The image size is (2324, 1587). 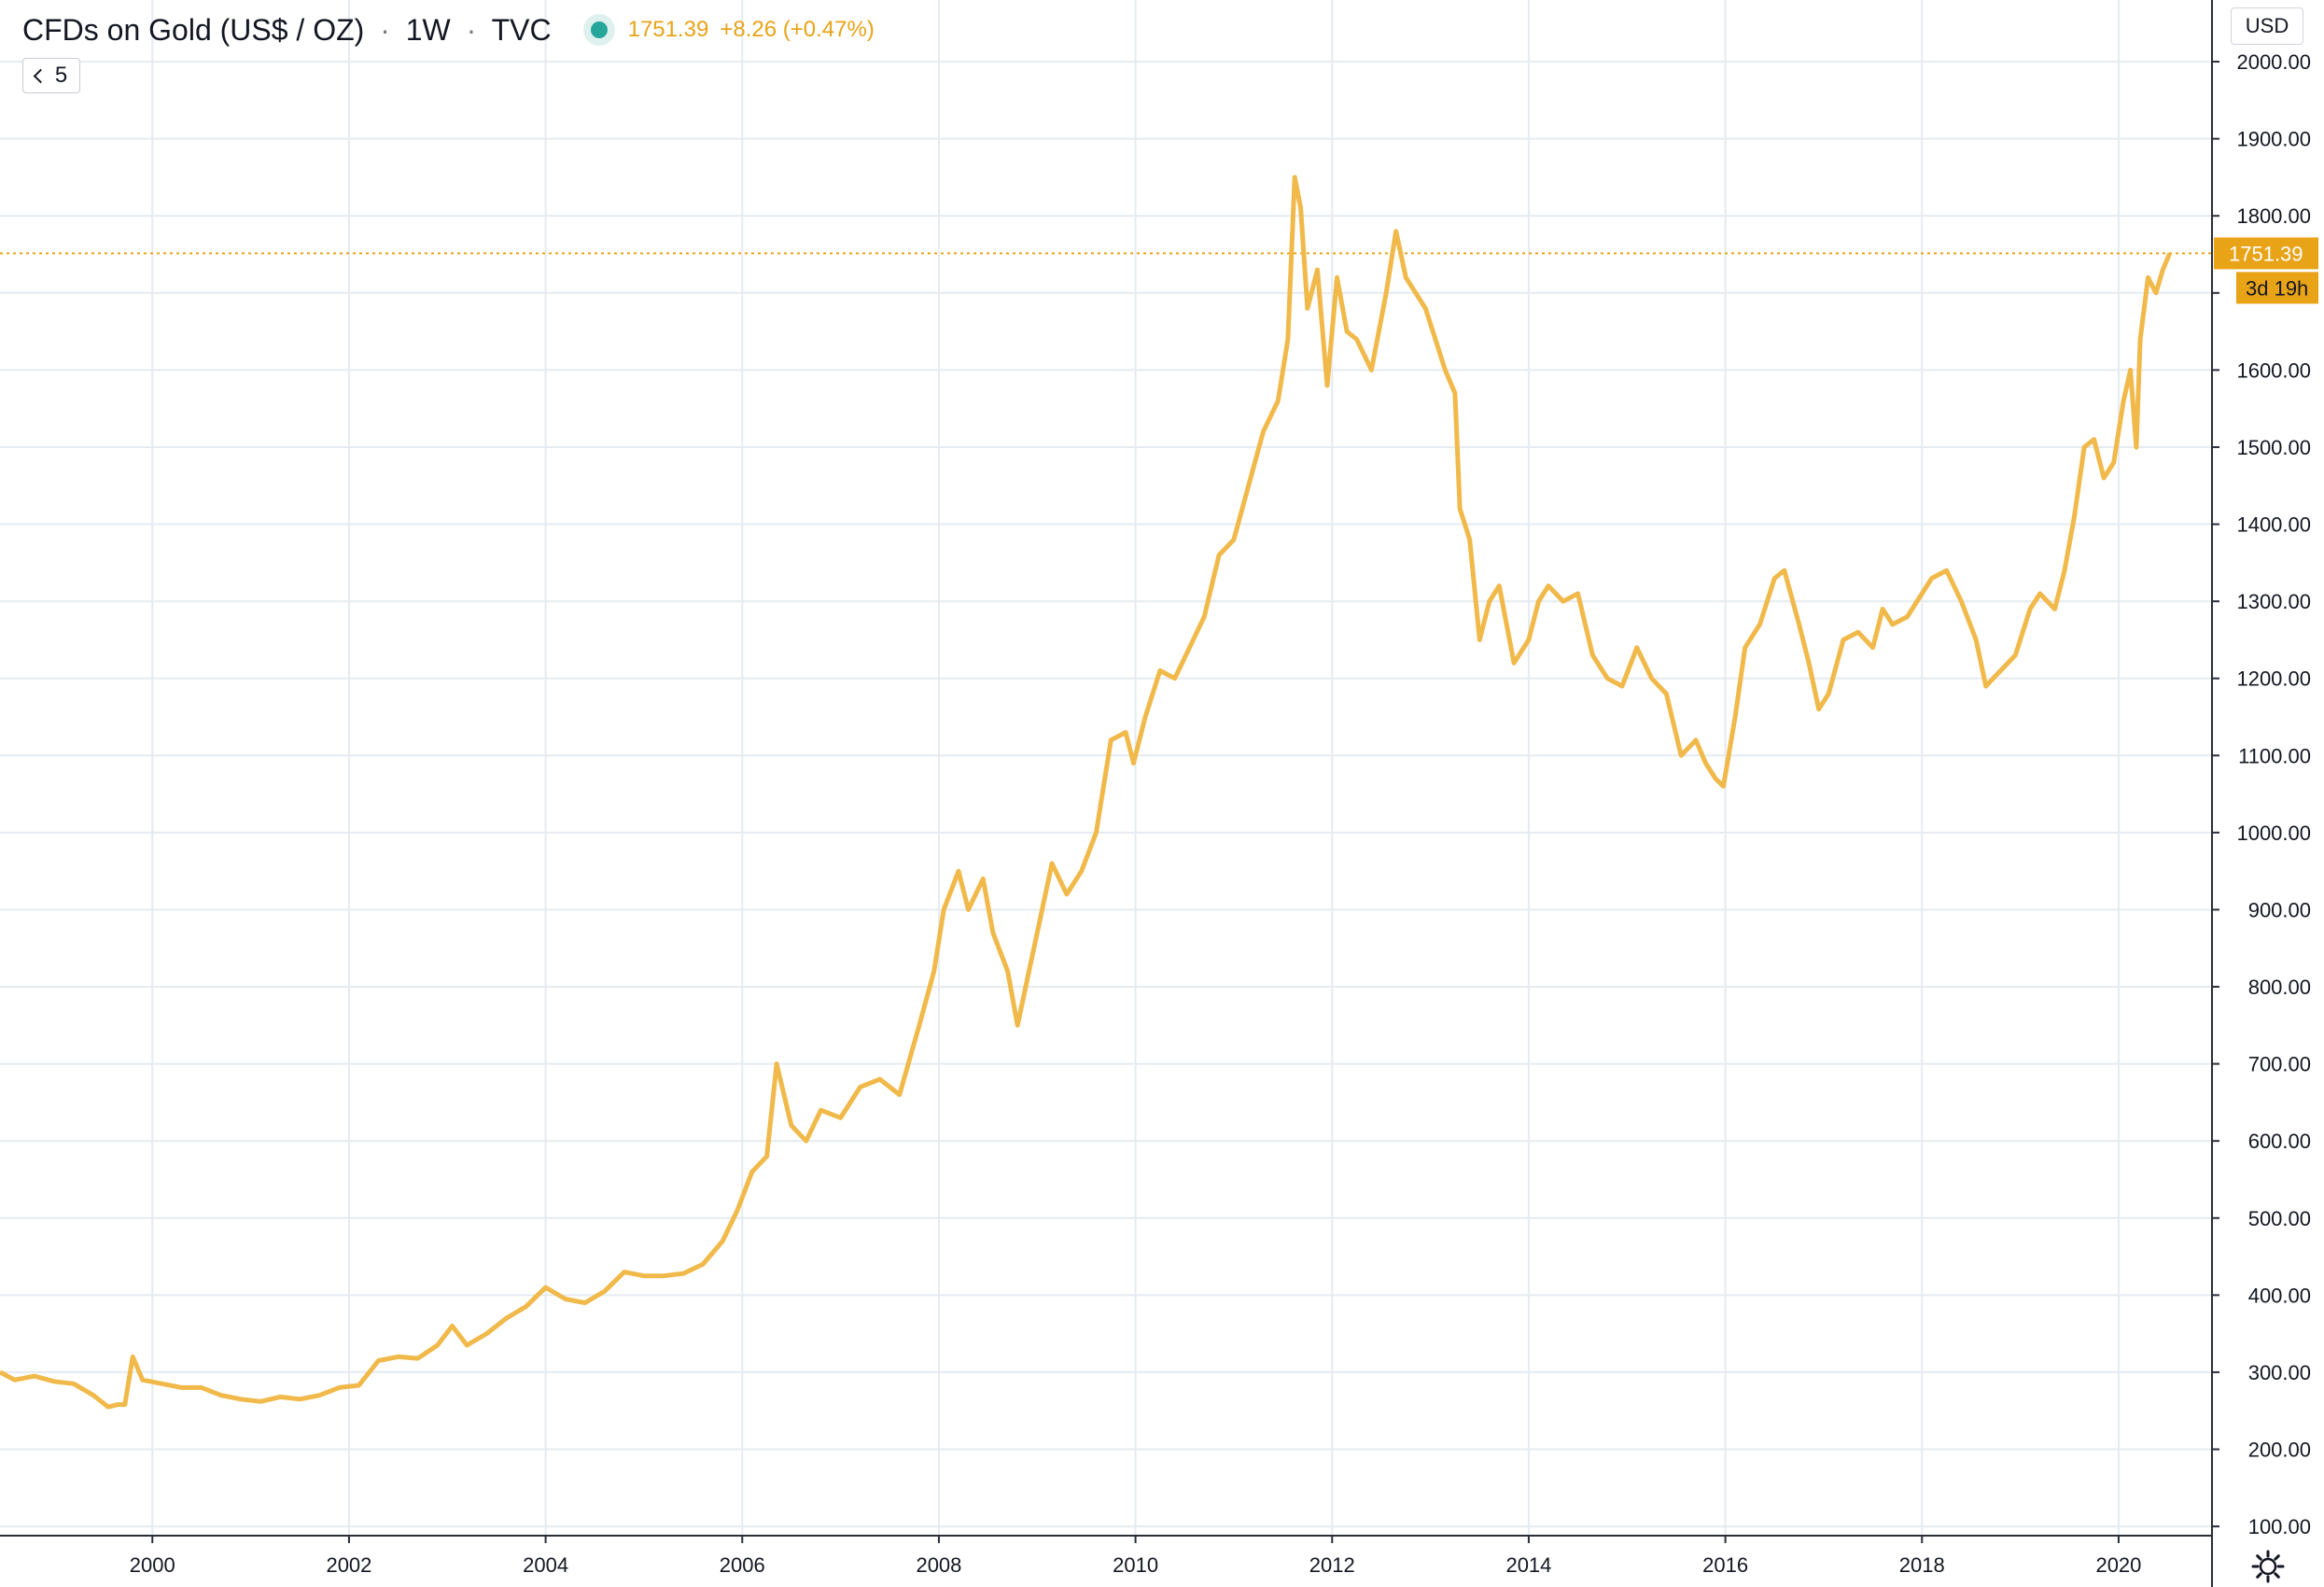 I want to click on chevron-up-icon, so click(x=41, y=75).